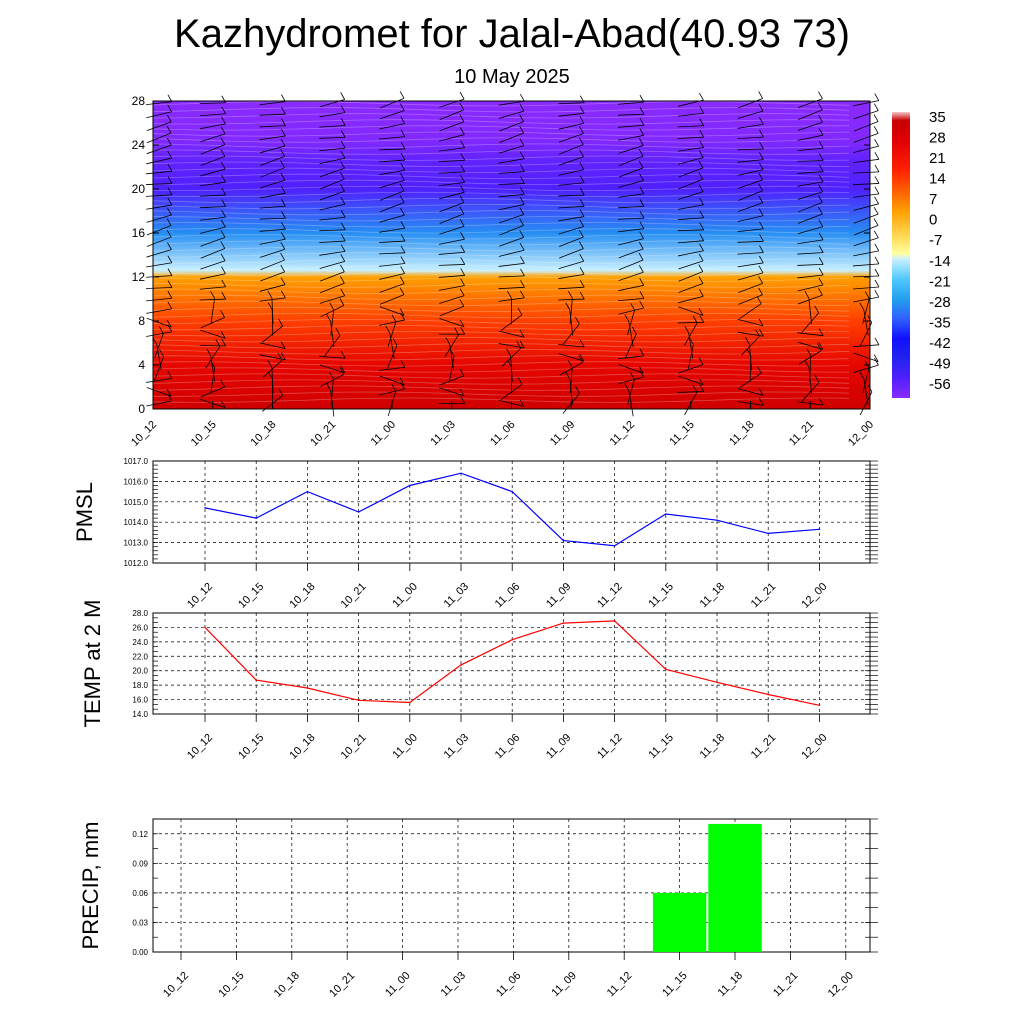 Image resolution: width=1024 pixels, height=1024 pixels. I want to click on heatmap-x-label: 11_18, so click(742, 434).